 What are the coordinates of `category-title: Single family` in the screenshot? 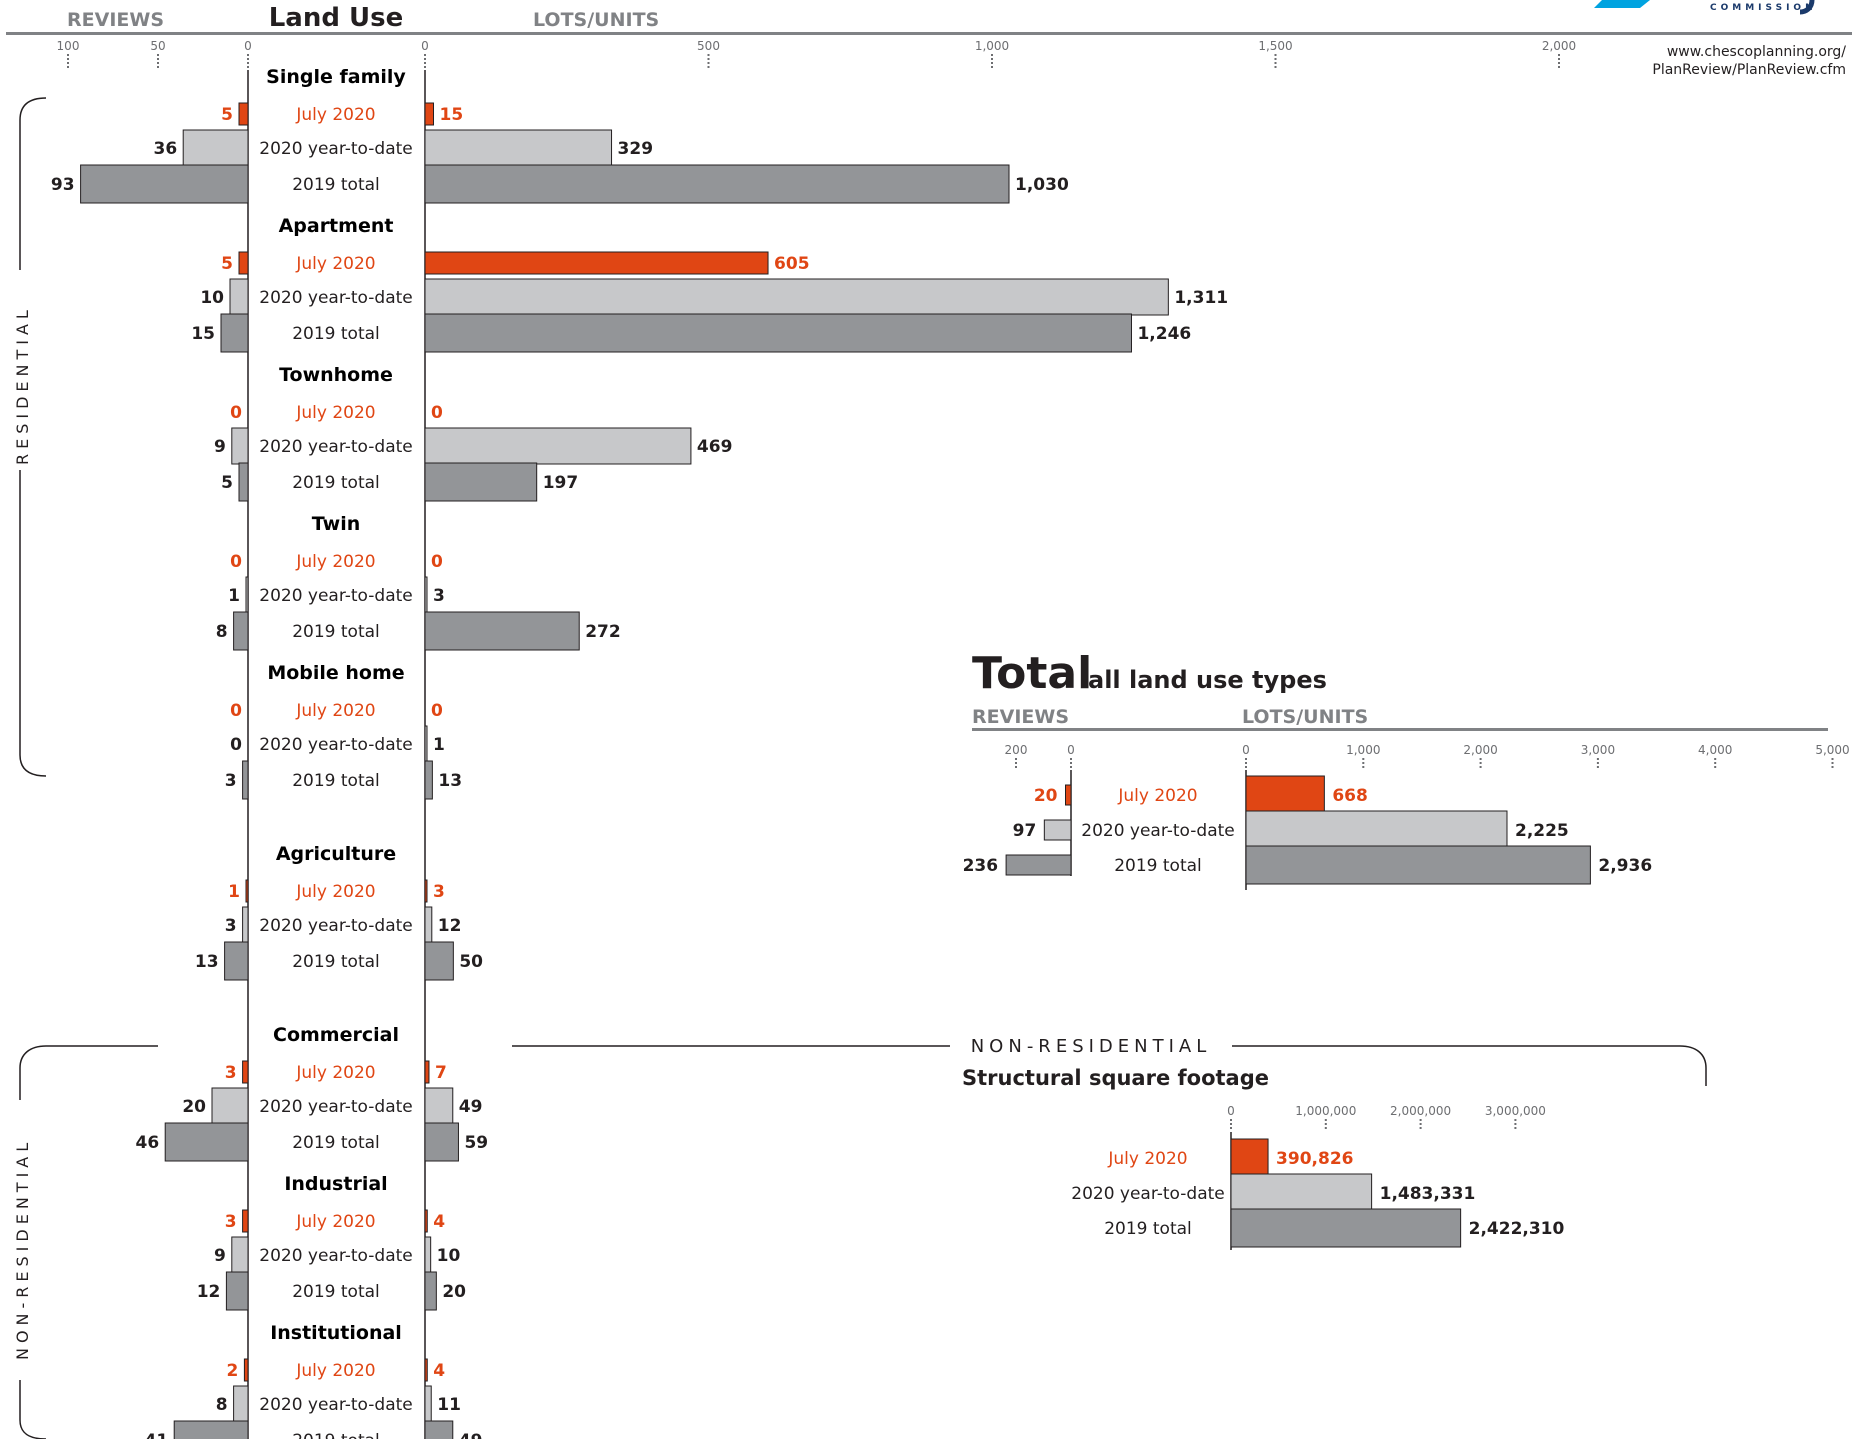 It's located at (336, 77).